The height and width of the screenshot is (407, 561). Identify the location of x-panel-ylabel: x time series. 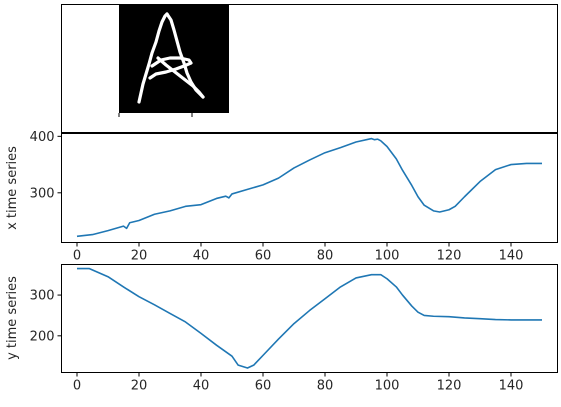
(12, 188).